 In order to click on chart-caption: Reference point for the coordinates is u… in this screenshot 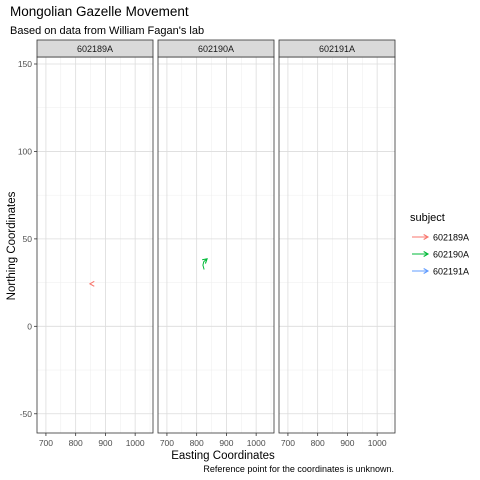, I will do `click(298, 469)`.